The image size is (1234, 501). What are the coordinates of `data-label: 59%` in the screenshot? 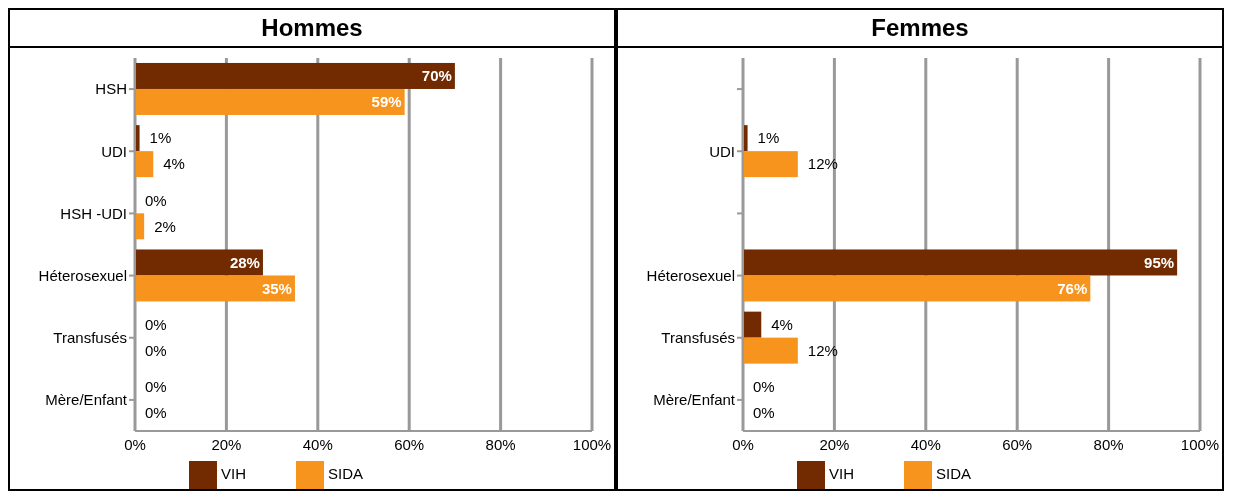 It's located at (386, 102).